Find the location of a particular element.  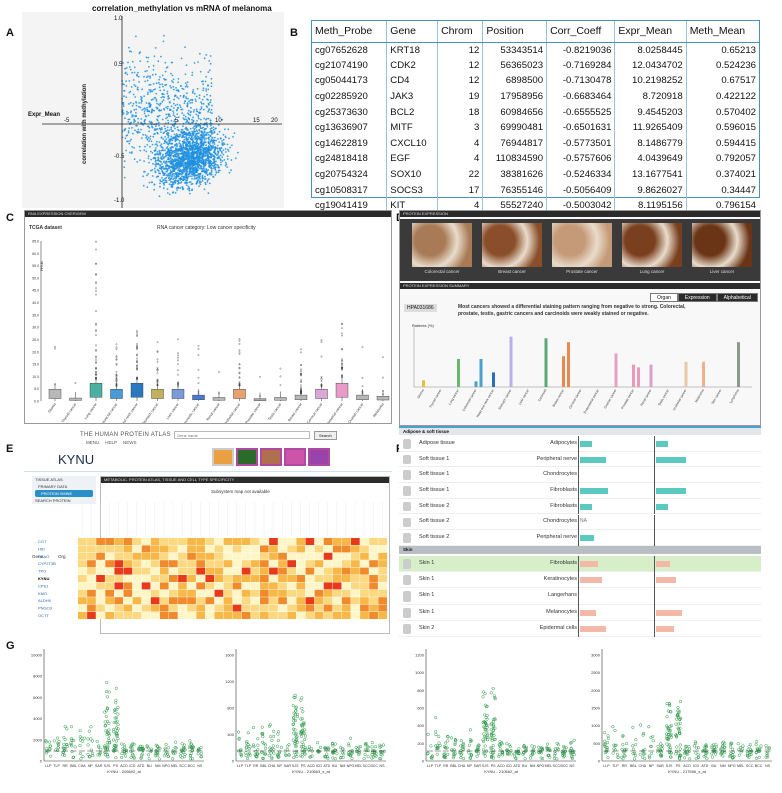

panel-d-antibody: HPA031686 is located at coordinates (420, 308).